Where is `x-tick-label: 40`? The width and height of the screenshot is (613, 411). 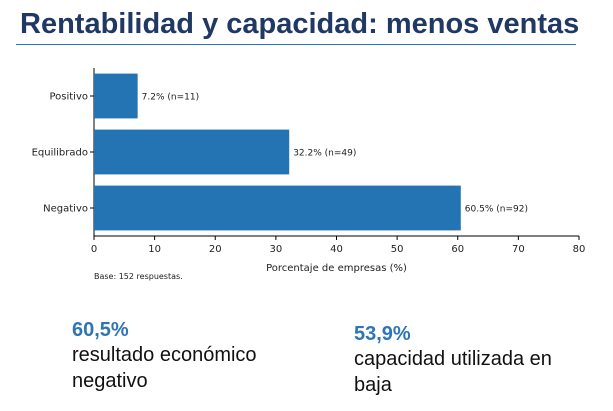
x-tick-label: 40 is located at coordinates (336, 249).